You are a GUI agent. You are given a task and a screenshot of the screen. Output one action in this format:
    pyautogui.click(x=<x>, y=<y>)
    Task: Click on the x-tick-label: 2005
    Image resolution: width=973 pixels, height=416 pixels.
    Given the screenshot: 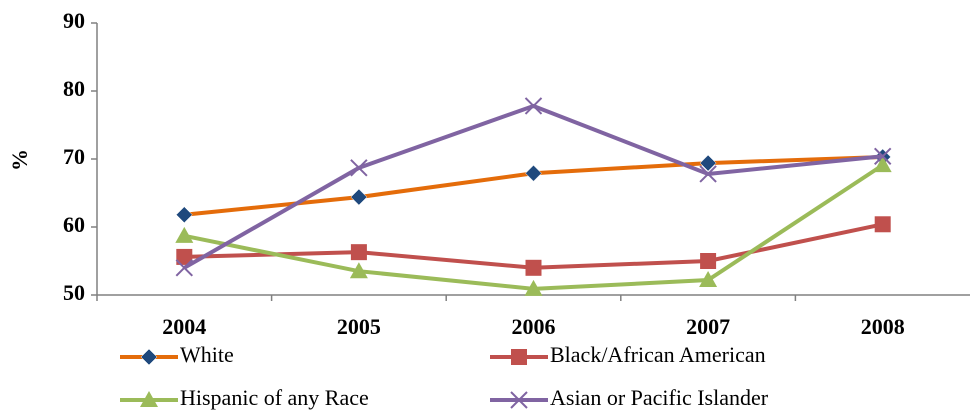 What is the action you would take?
    pyautogui.click(x=359, y=326)
    